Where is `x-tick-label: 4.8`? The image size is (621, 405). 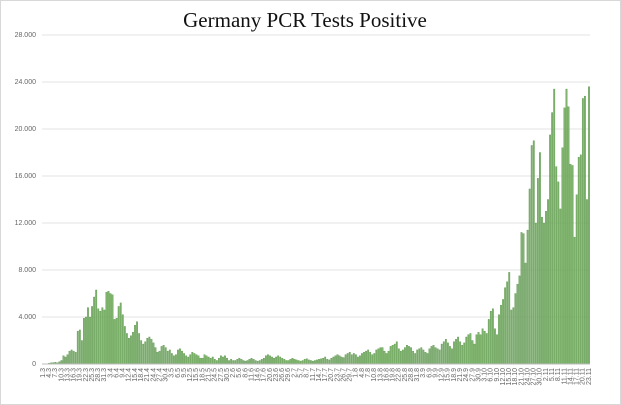 x-tick-label: 4.8 is located at coordinates (362, 373).